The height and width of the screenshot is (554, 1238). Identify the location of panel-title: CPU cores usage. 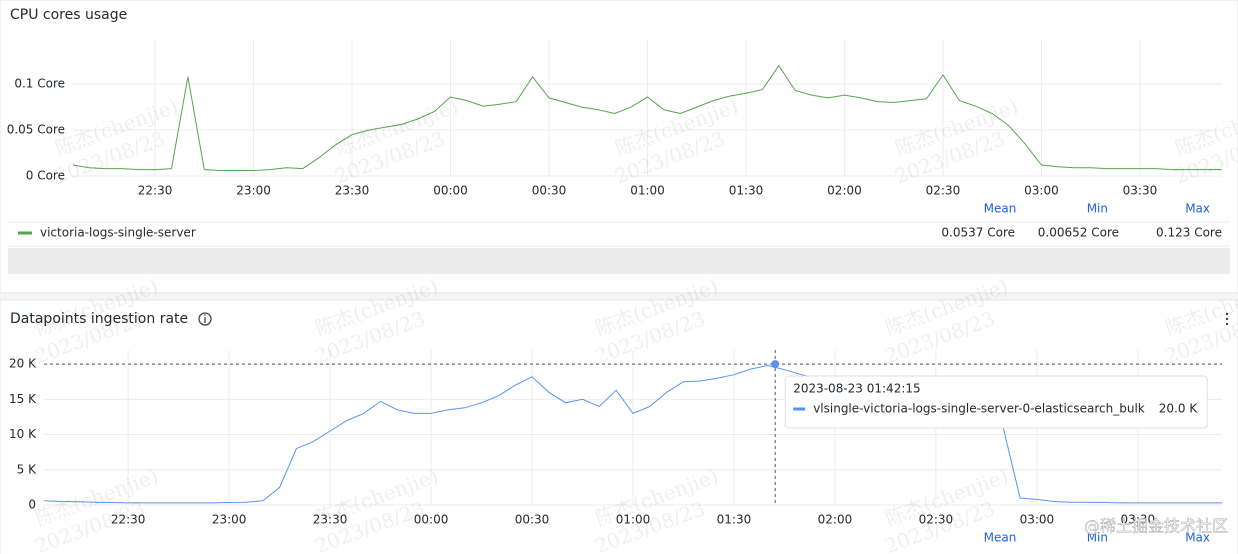
(68, 15).